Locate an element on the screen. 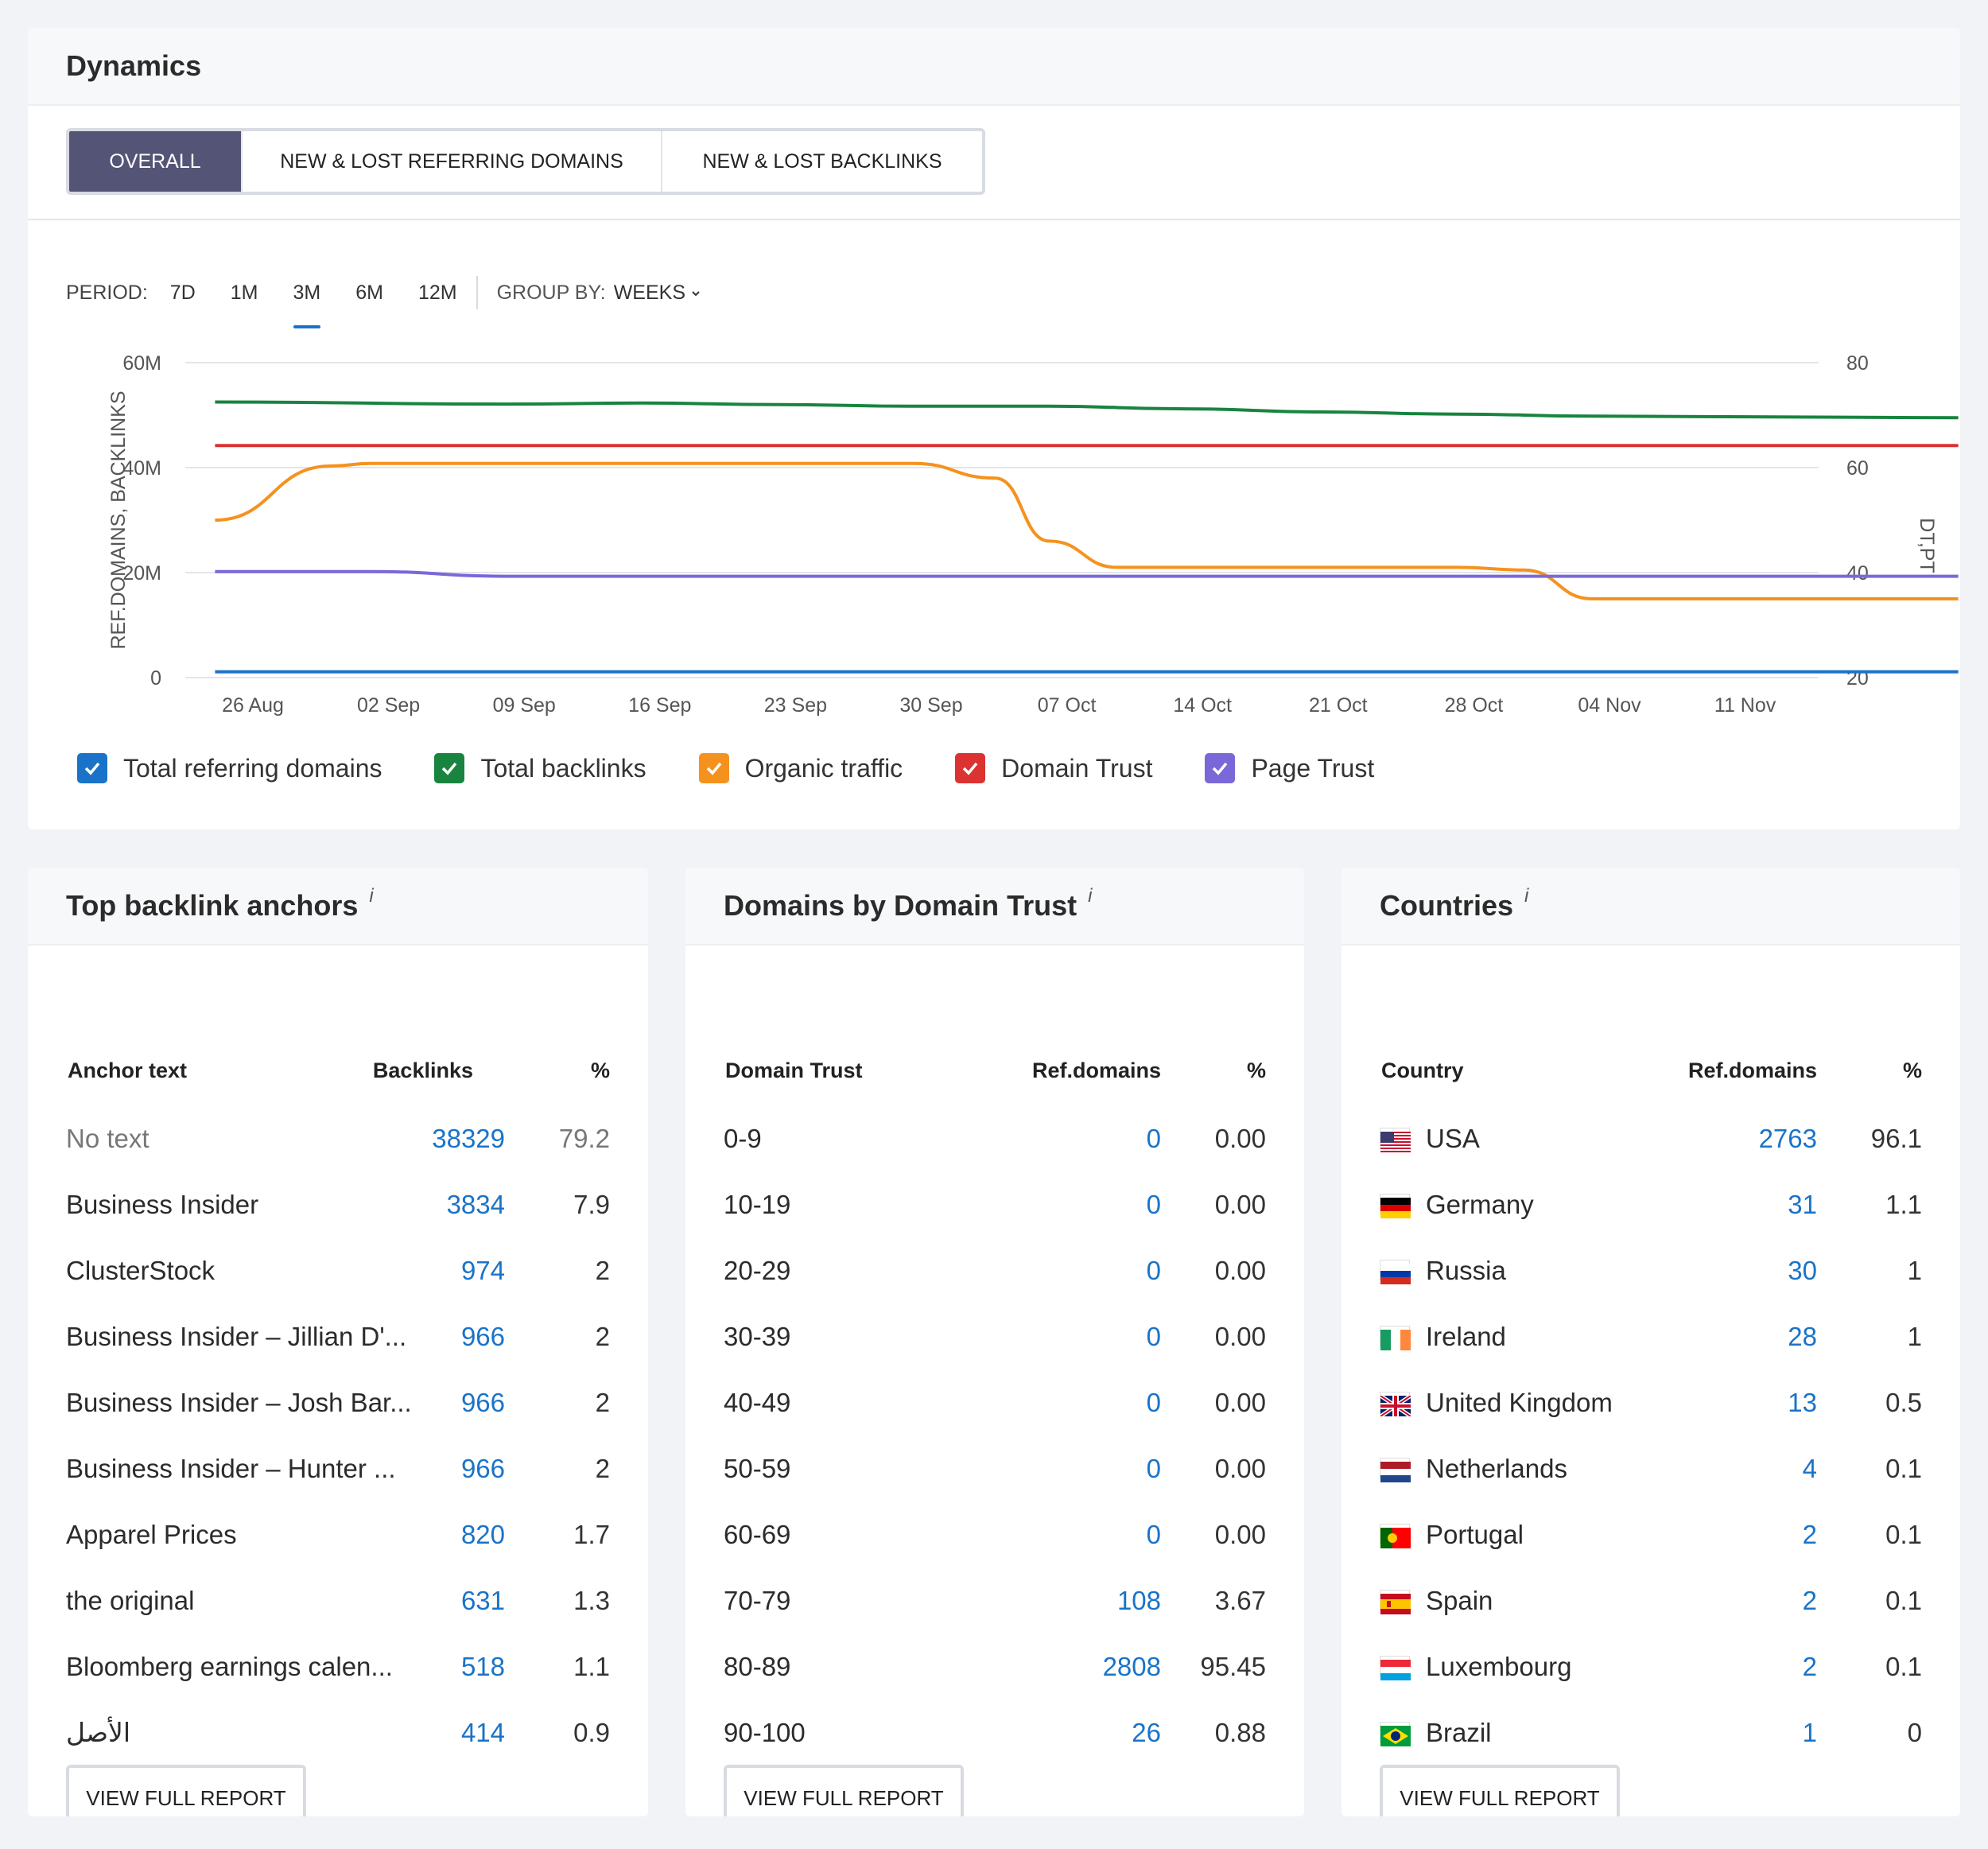 This screenshot has width=1988, height=1849. row-value-link: 3834 is located at coordinates (475, 1204).